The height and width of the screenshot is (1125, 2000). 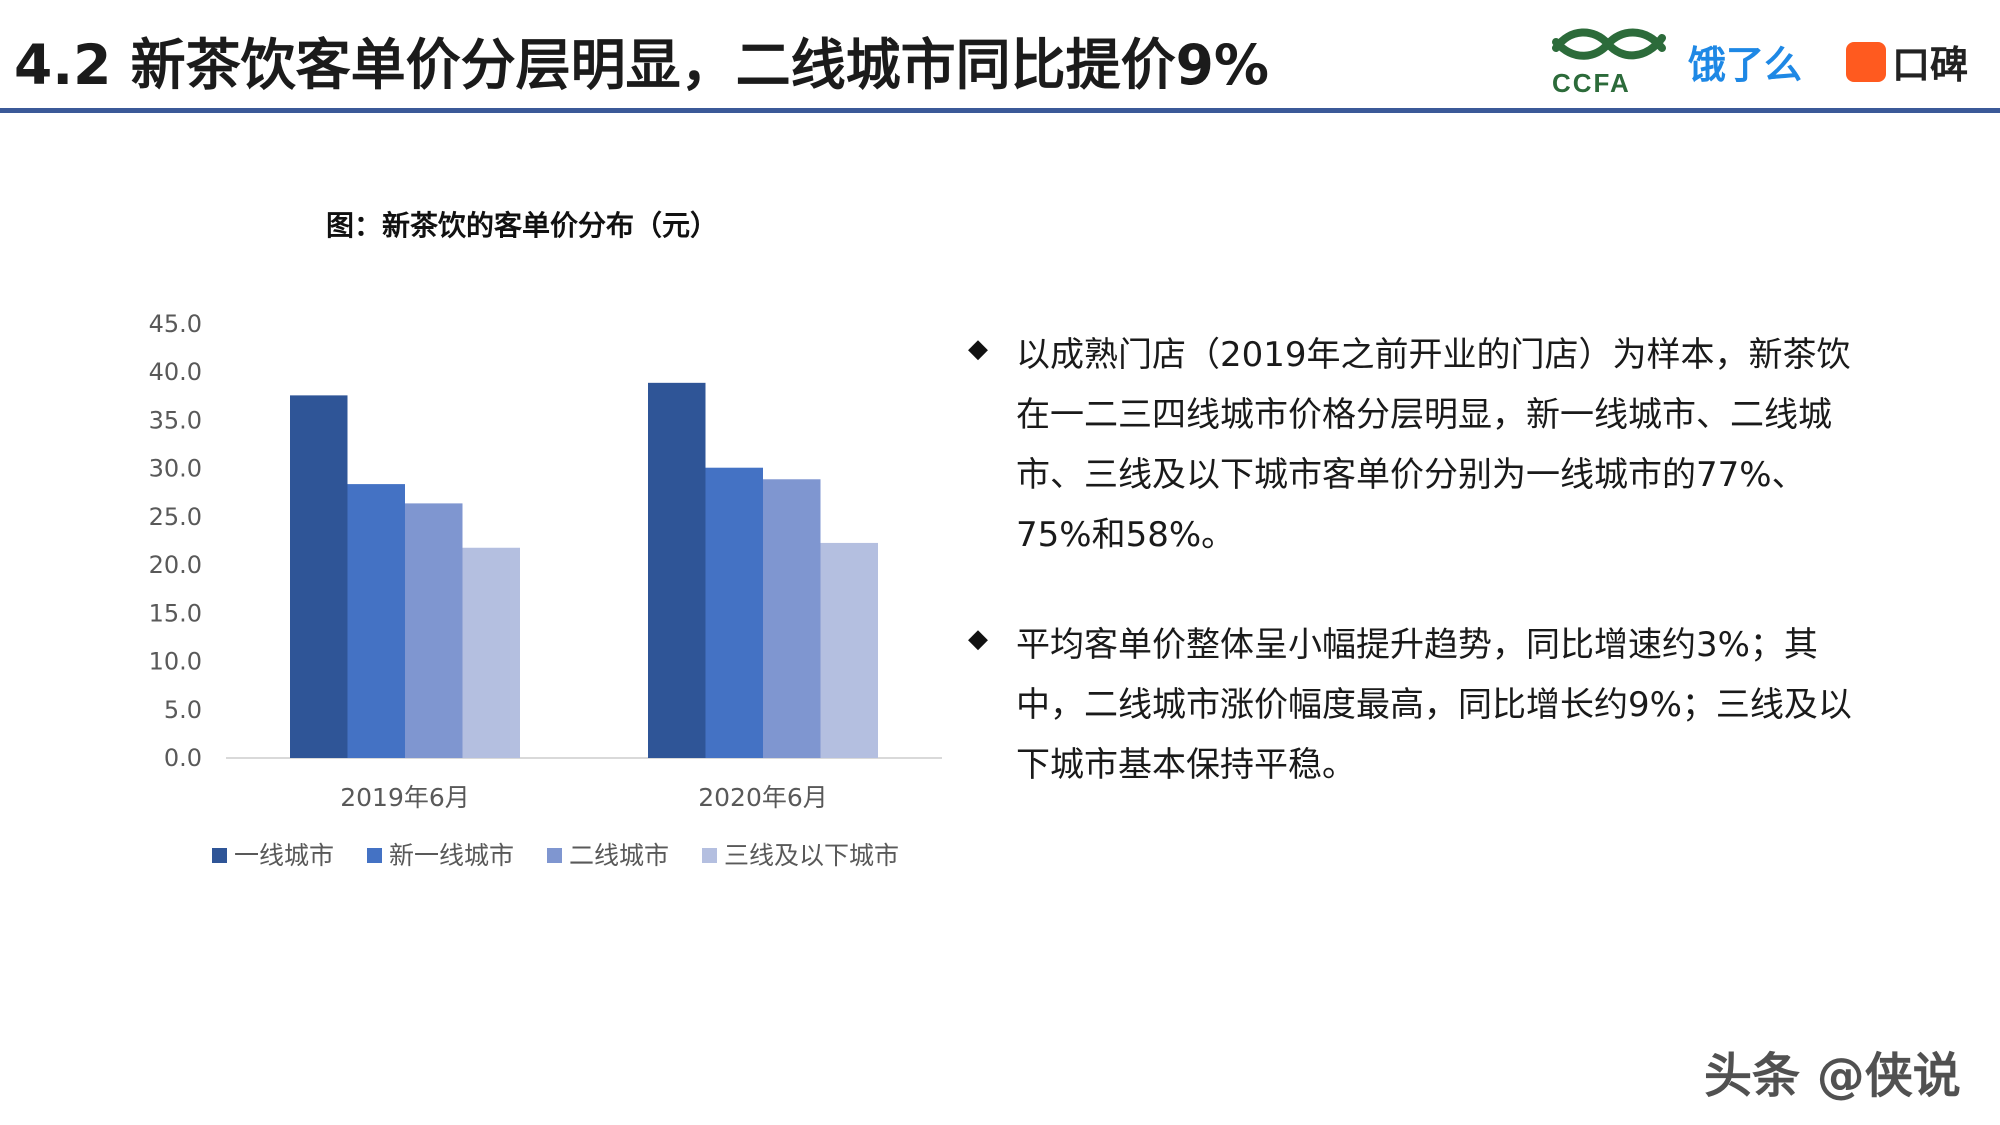 I want to click on header-divider, so click(x=1000, y=110).